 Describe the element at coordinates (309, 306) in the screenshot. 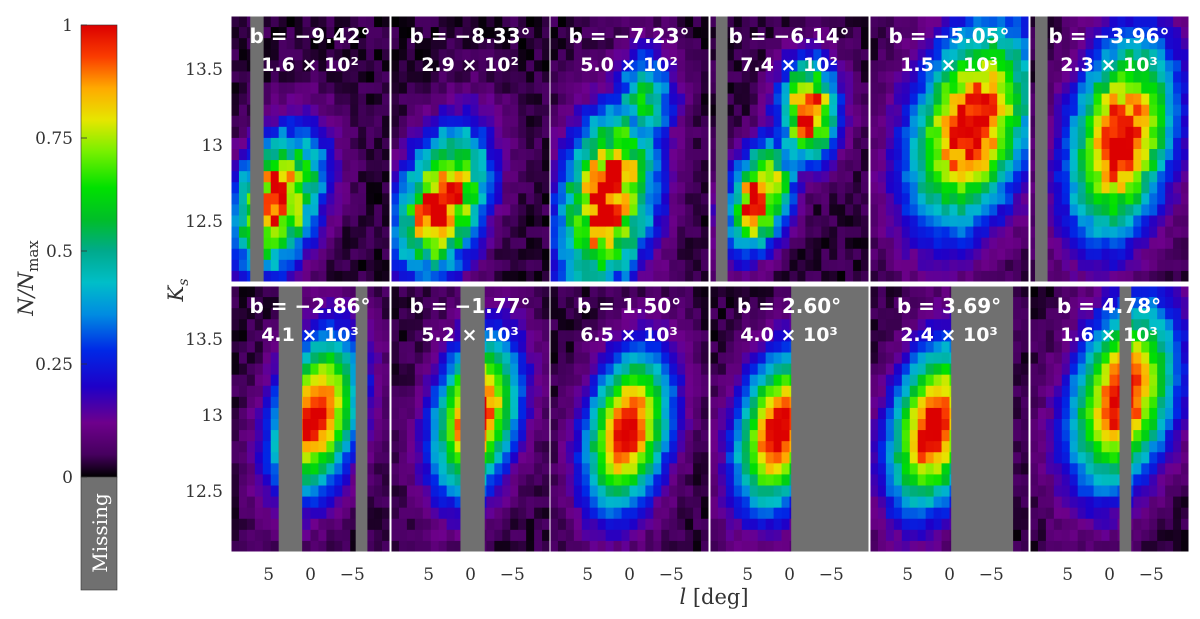

I see `panel-latitude-label: b = −2.86°` at that location.